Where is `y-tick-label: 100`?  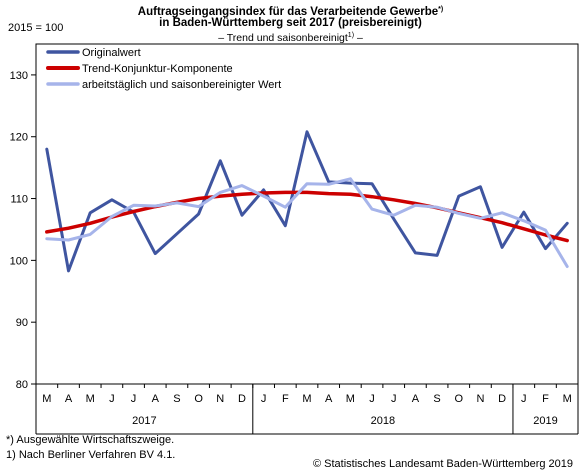
y-tick-label: 100 is located at coordinates (19, 261).